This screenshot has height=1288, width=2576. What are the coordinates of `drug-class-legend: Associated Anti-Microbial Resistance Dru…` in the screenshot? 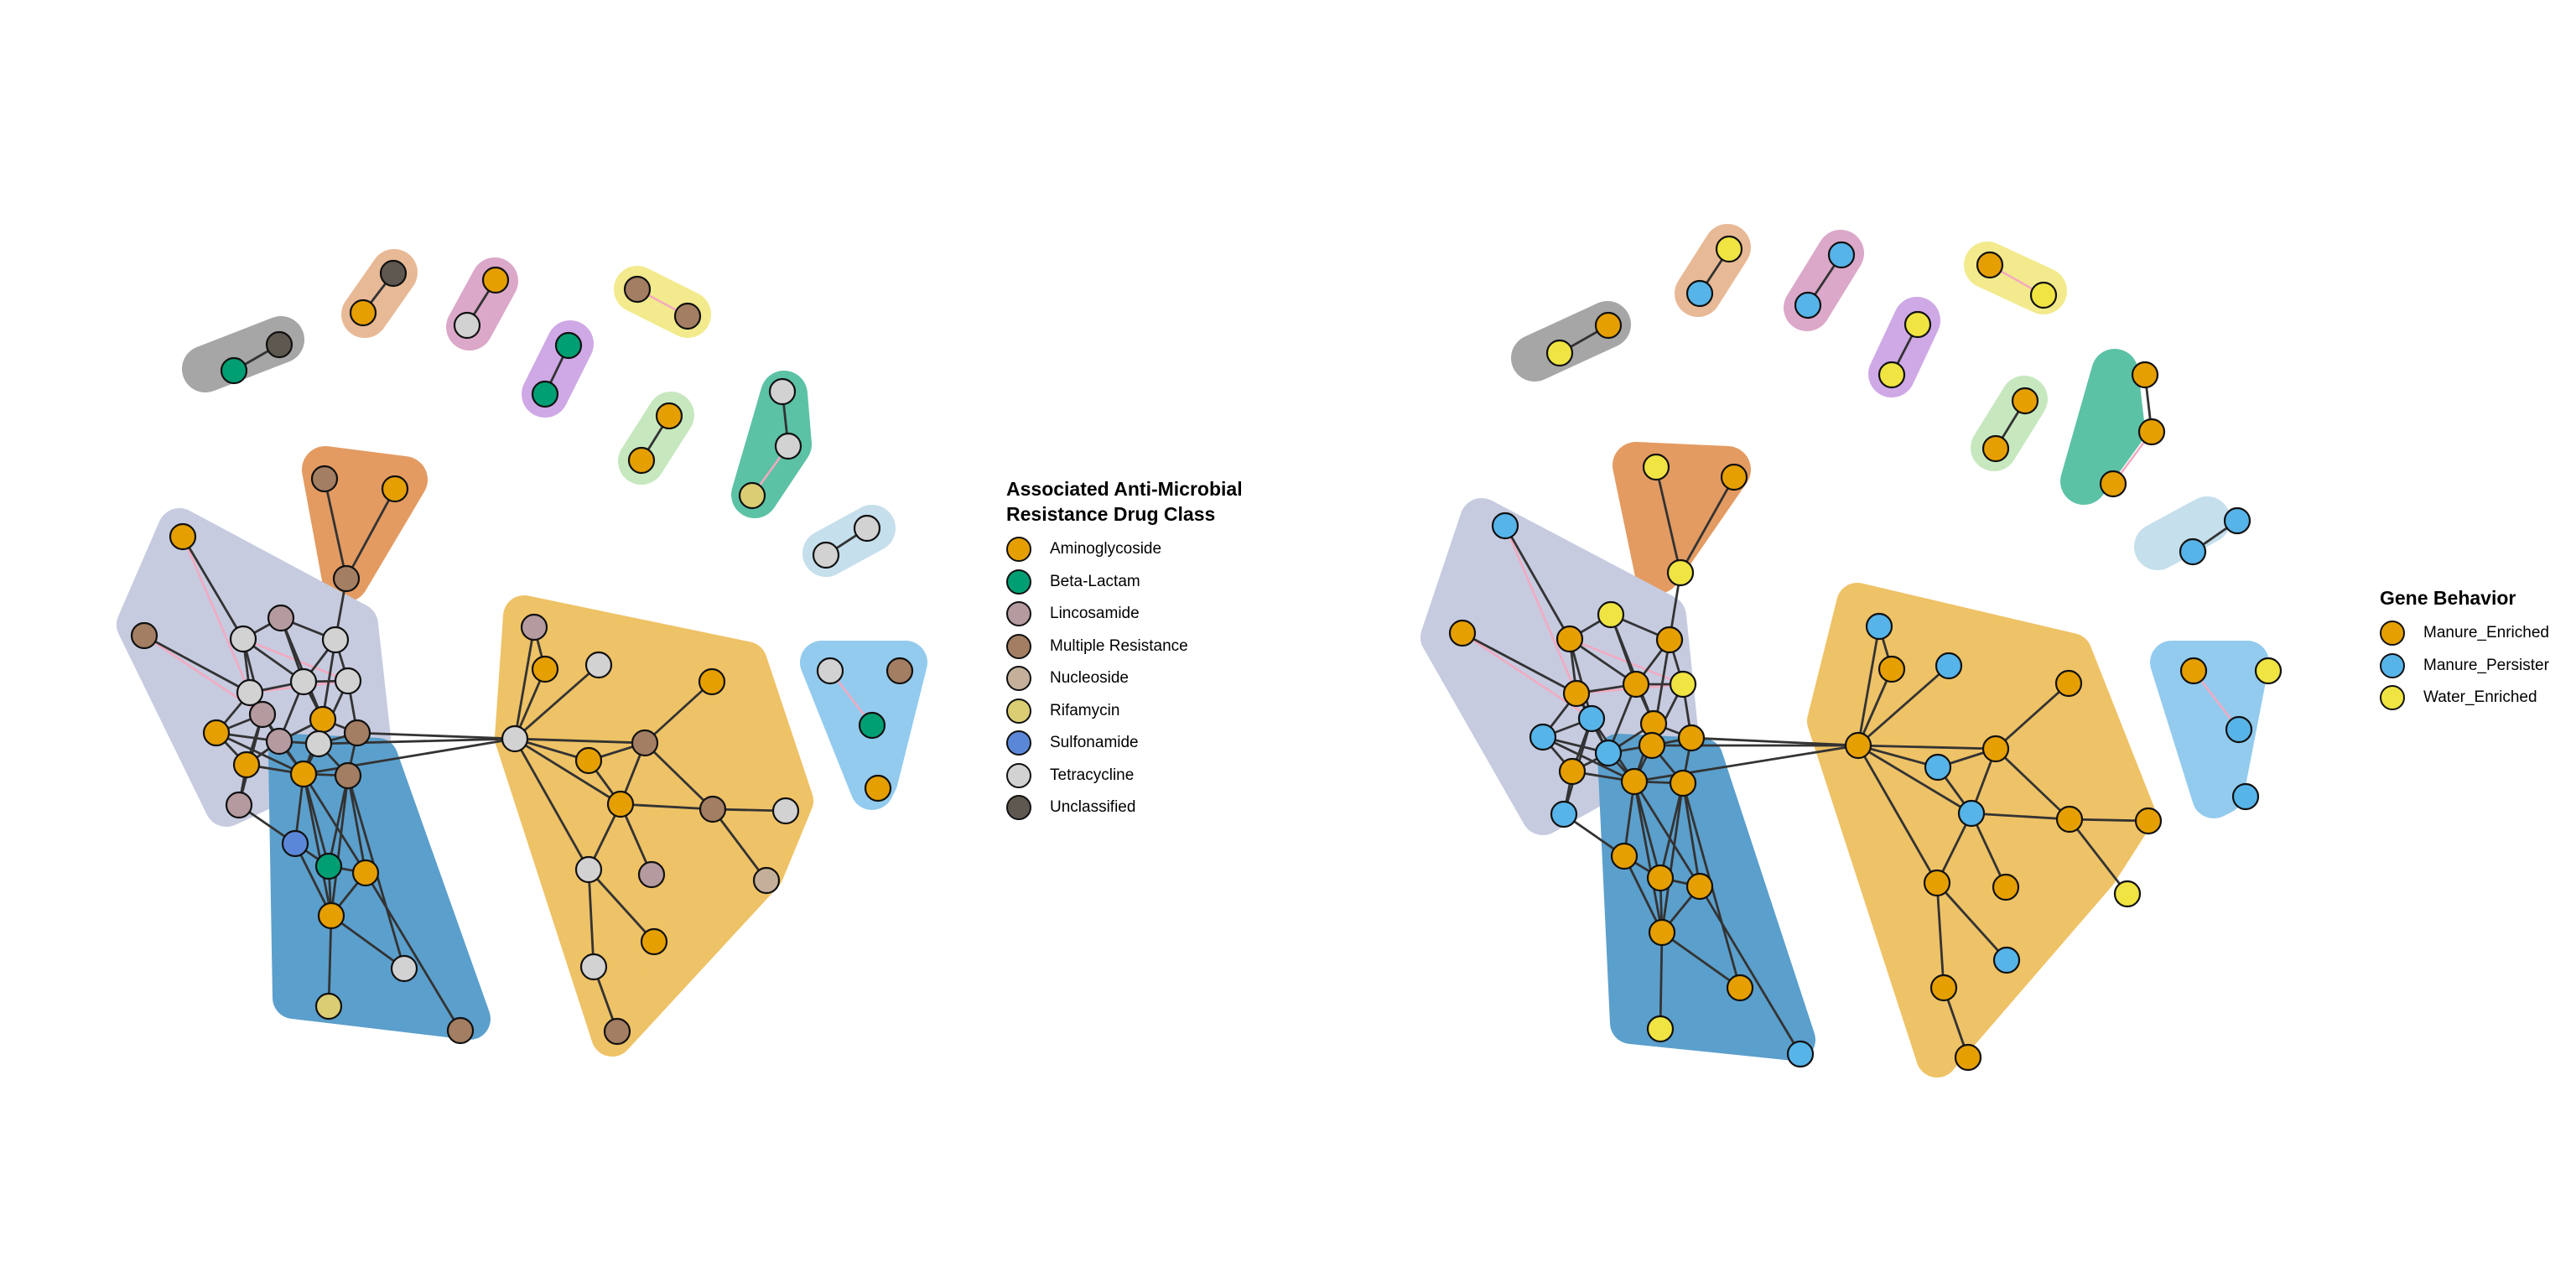 It's located at (1124, 650).